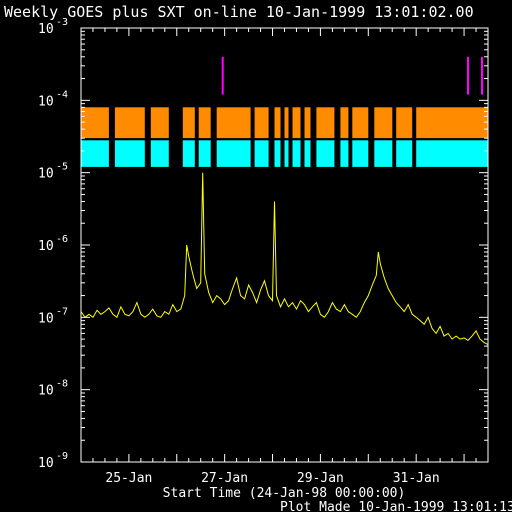  What do you see at coordinates (62, 22) in the screenshot?
I see `y-tick-exponent-0: -3` at bounding box center [62, 22].